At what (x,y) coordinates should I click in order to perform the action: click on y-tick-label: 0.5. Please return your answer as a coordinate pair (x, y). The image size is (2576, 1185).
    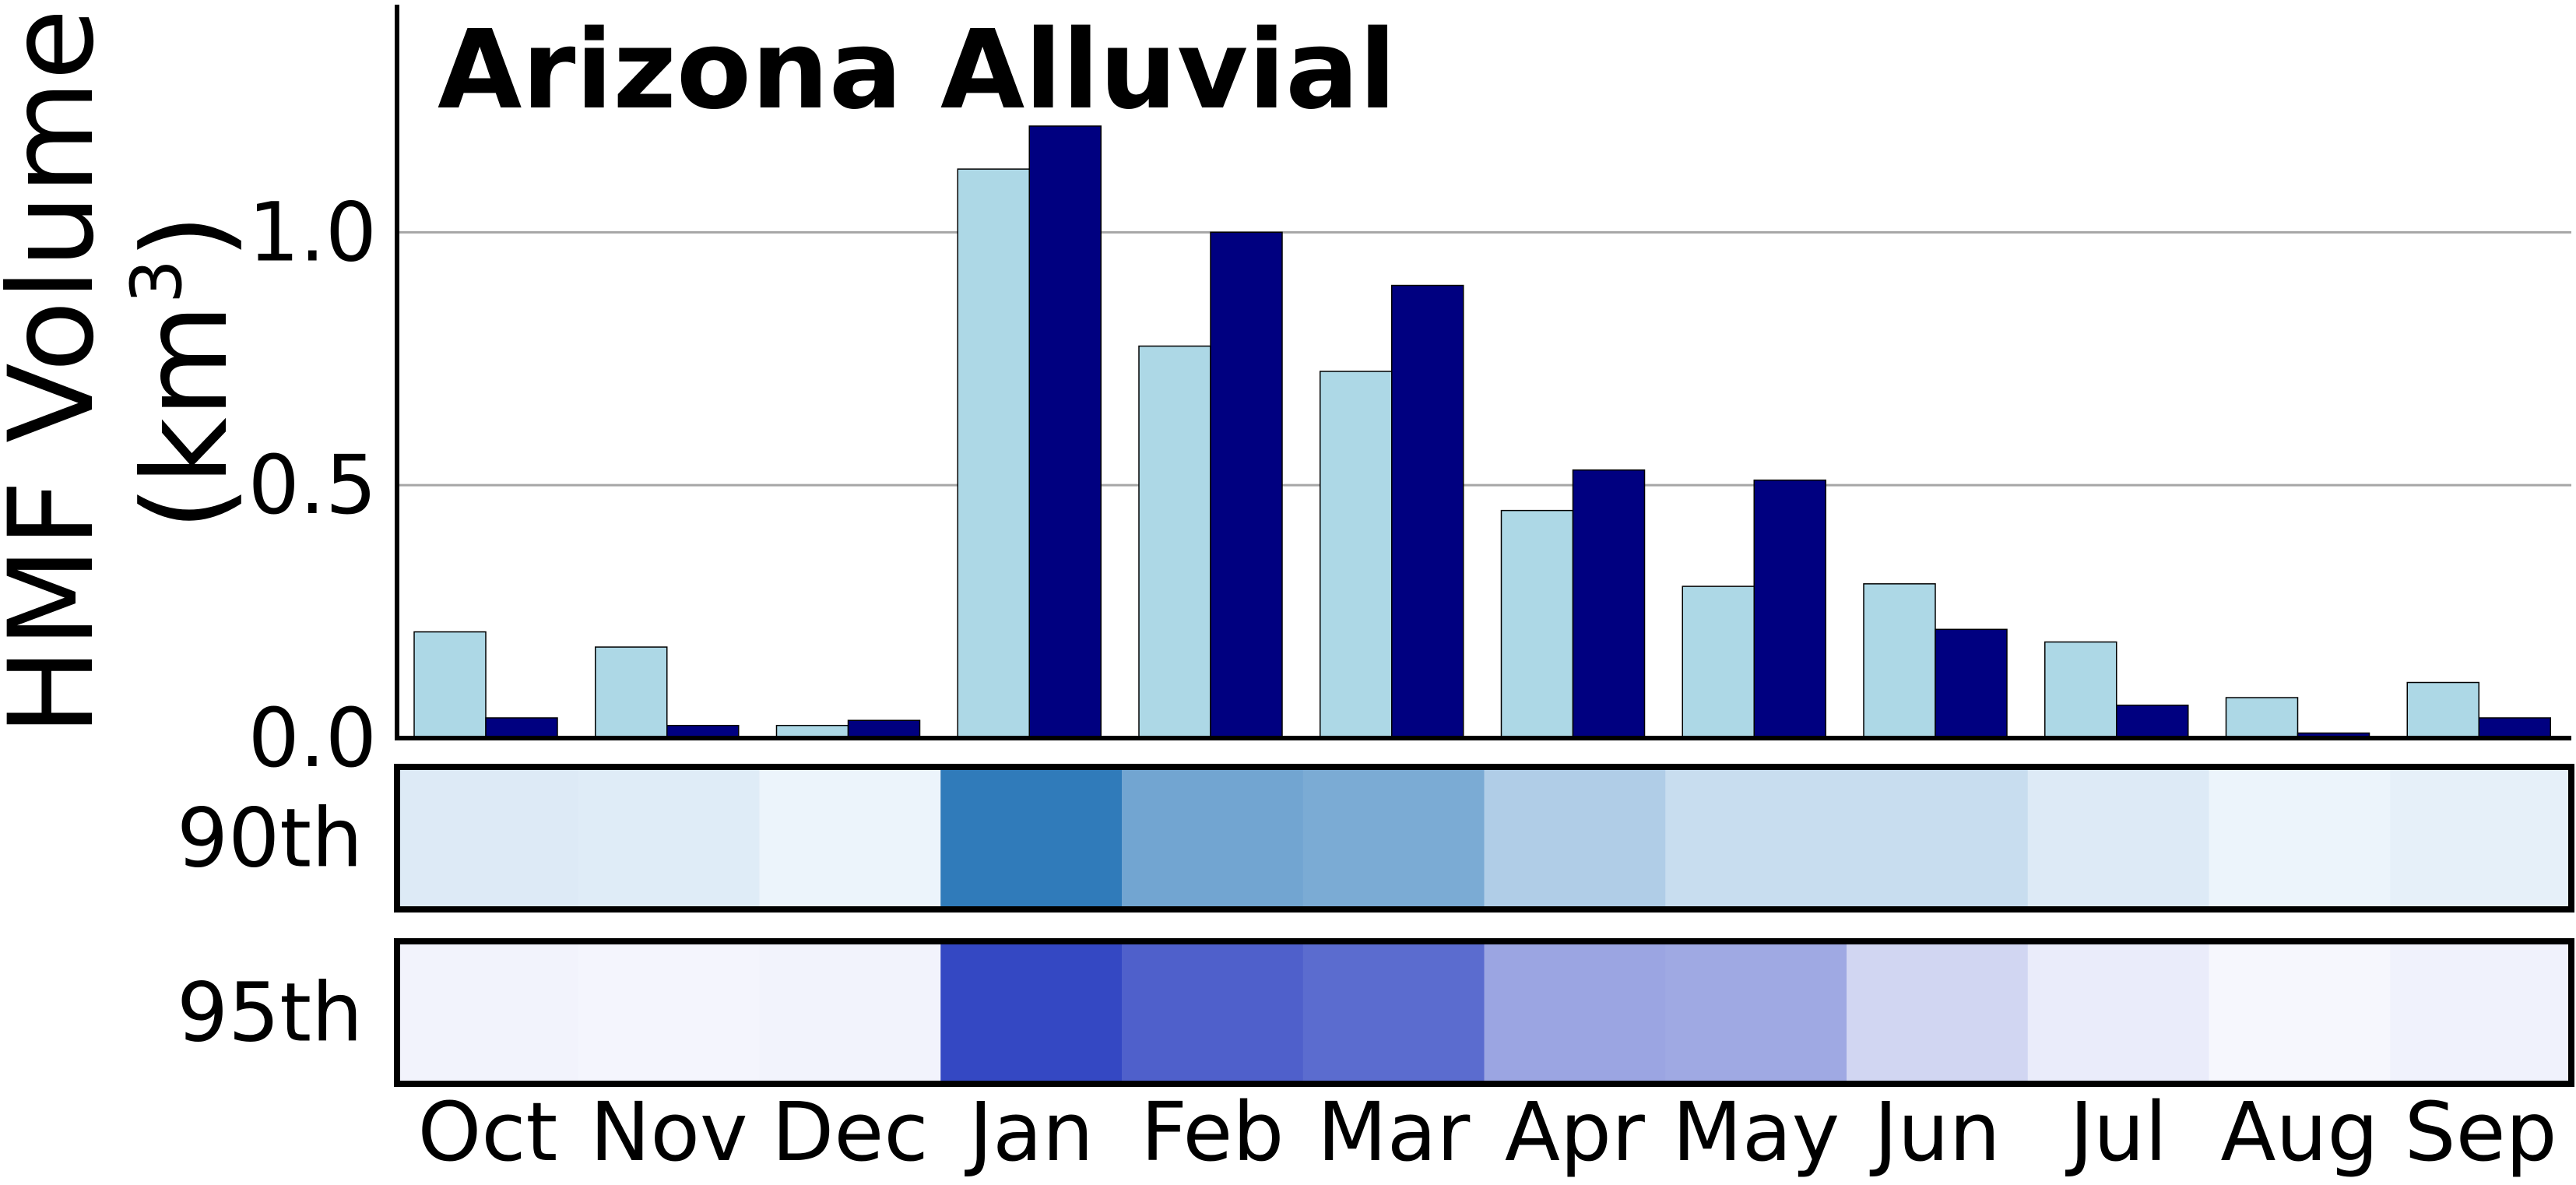
    Looking at the image, I should click on (313, 485).